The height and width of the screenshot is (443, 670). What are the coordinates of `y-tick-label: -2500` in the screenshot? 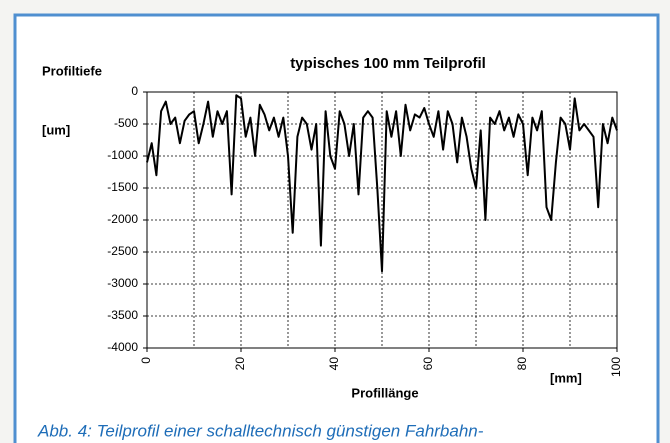 It's located at (122, 251).